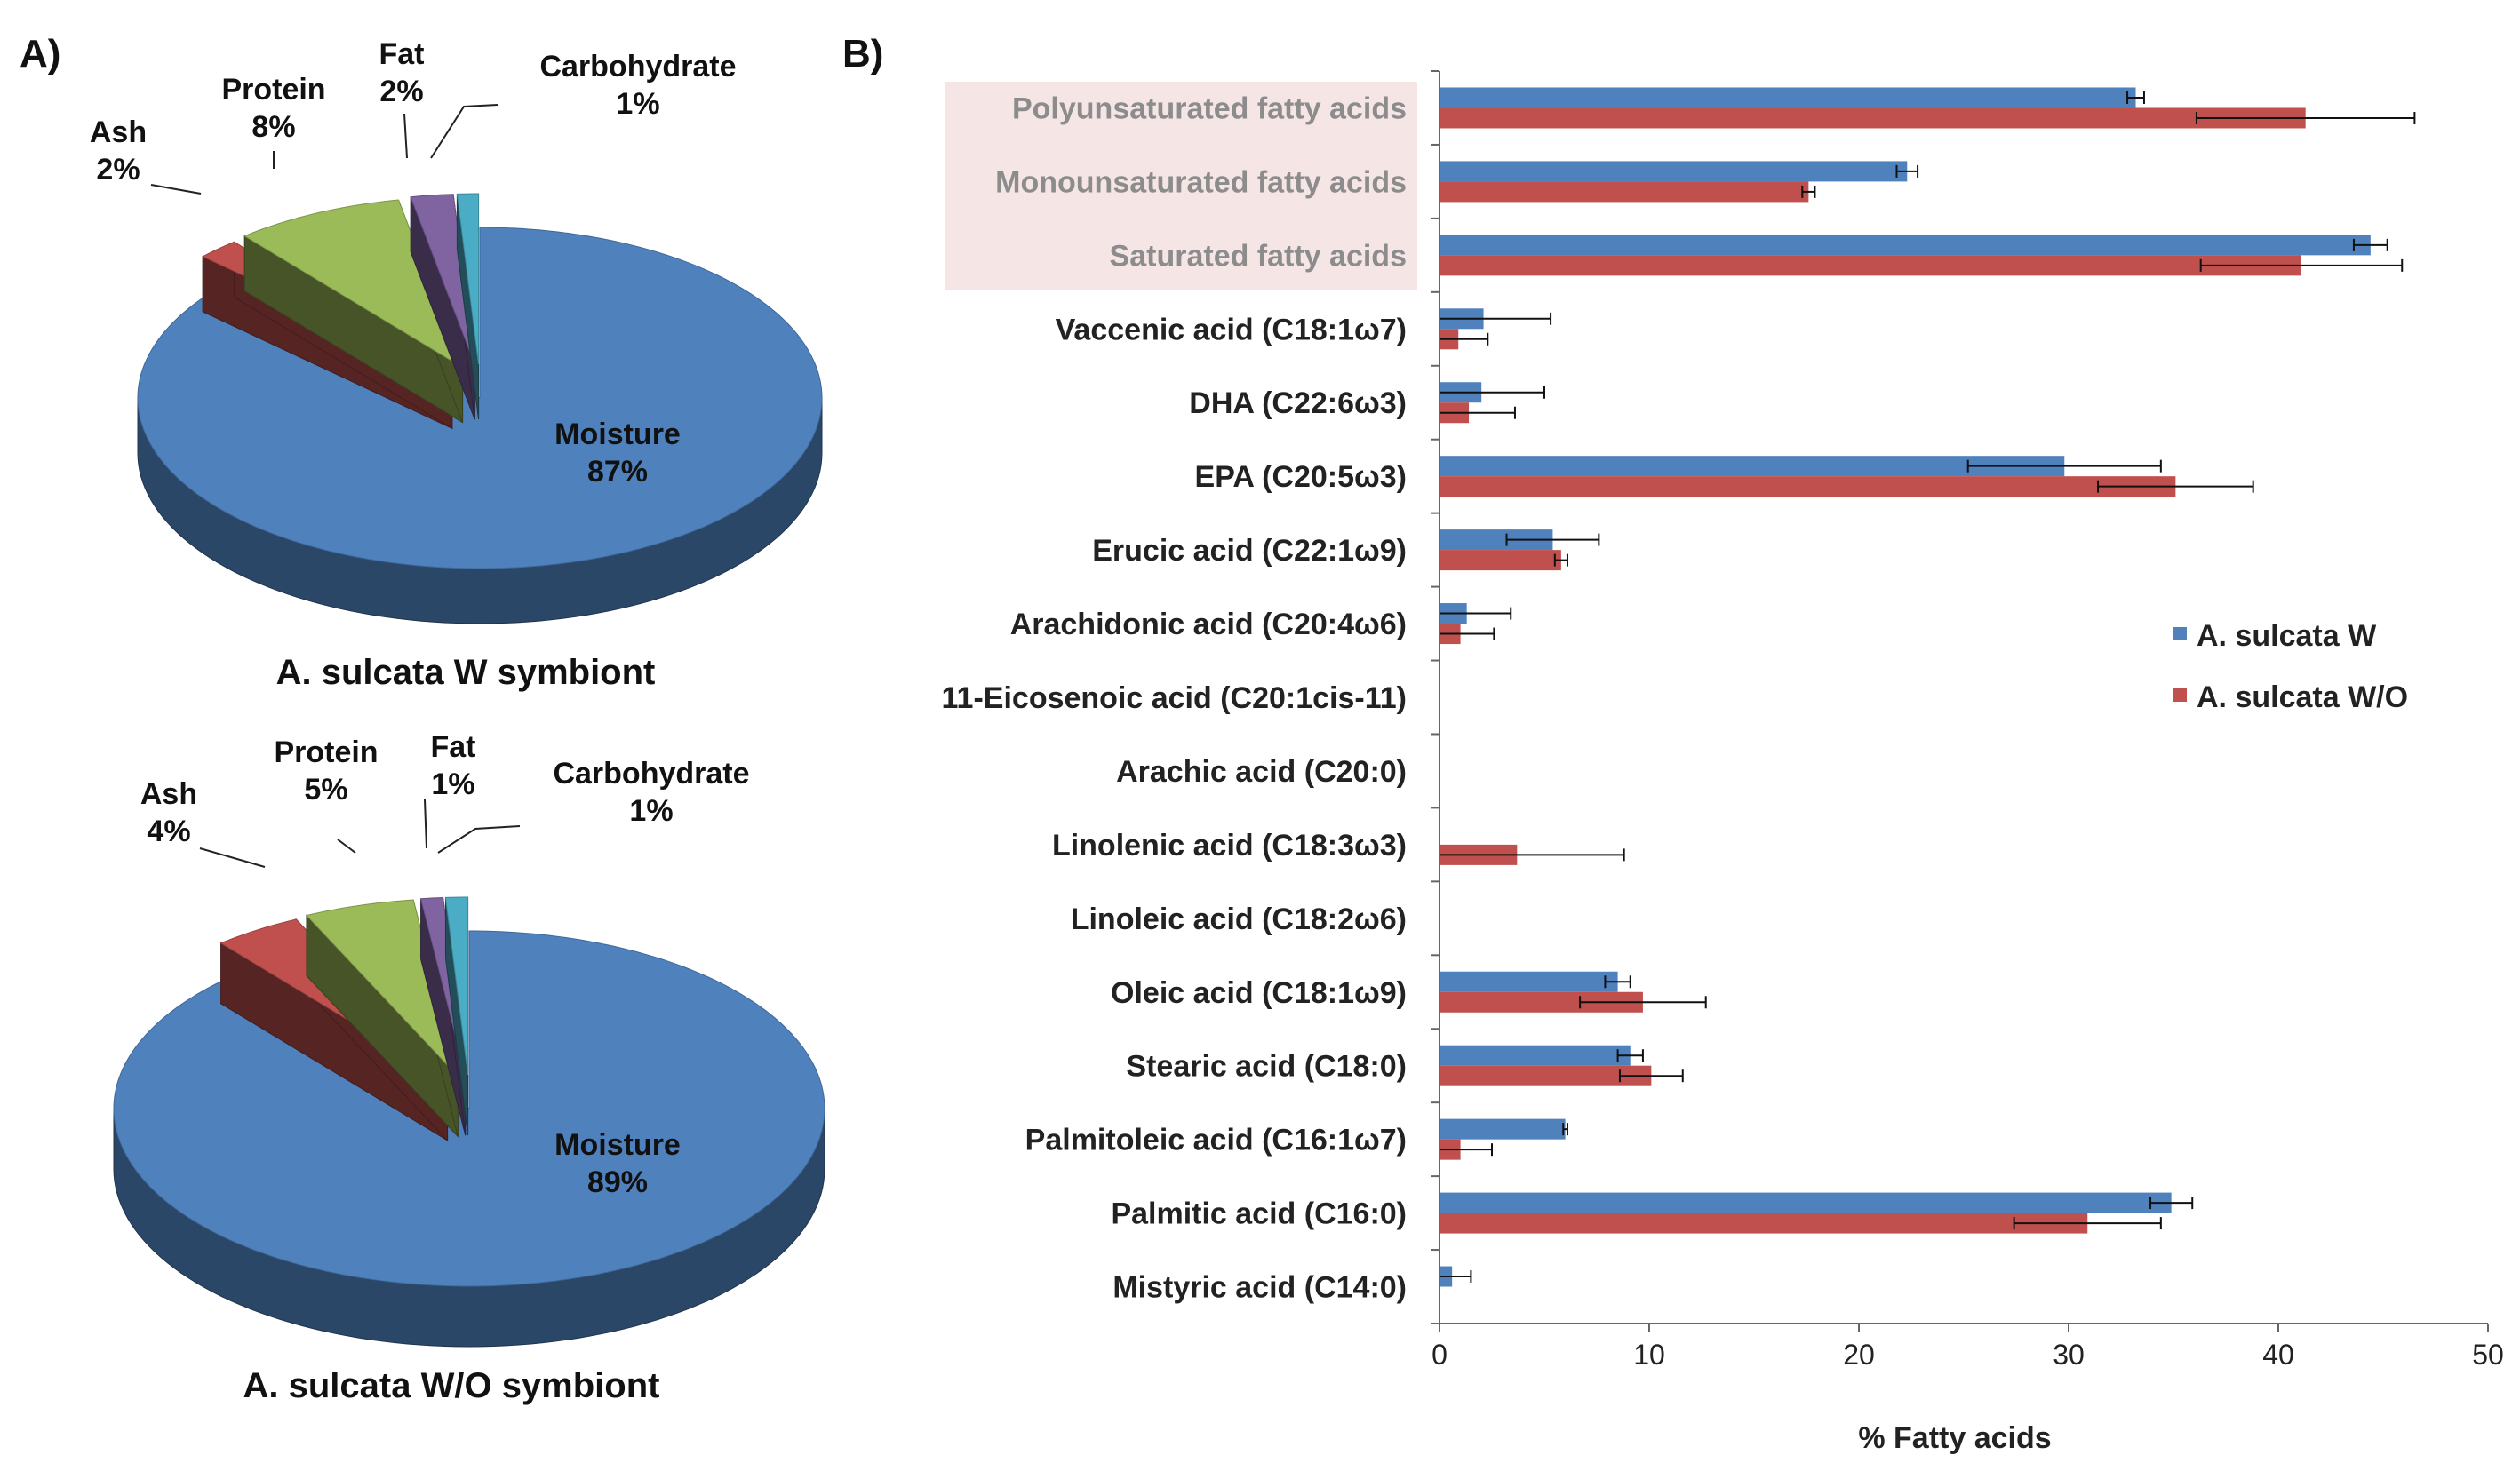 Image resolution: width=2520 pixels, height=1471 pixels. What do you see at coordinates (118, 151) in the screenshot?
I see `pie-label-ash: Ash 2%` at bounding box center [118, 151].